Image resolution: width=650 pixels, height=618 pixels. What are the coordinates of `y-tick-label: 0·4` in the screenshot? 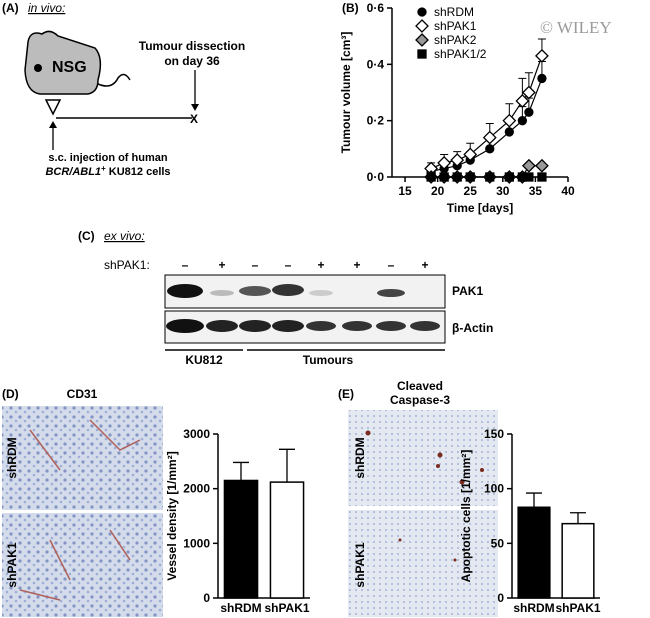 It's located at (376, 64).